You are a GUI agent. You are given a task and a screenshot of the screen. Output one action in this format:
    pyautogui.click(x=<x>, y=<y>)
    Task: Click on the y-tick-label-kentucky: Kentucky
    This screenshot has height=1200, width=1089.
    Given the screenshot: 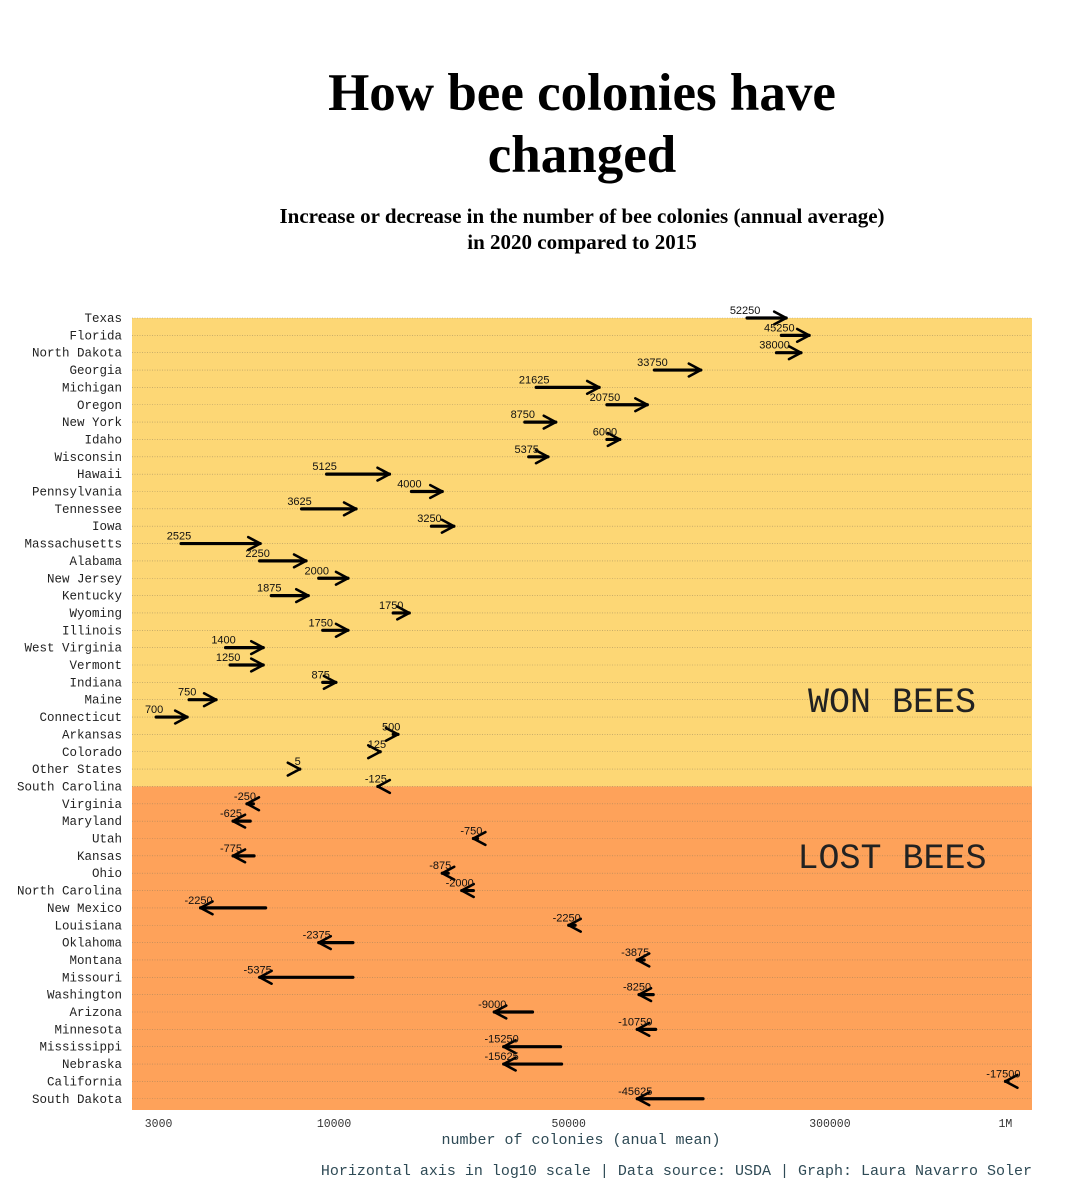 What is the action you would take?
    pyautogui.click(x=92, y=597)
    